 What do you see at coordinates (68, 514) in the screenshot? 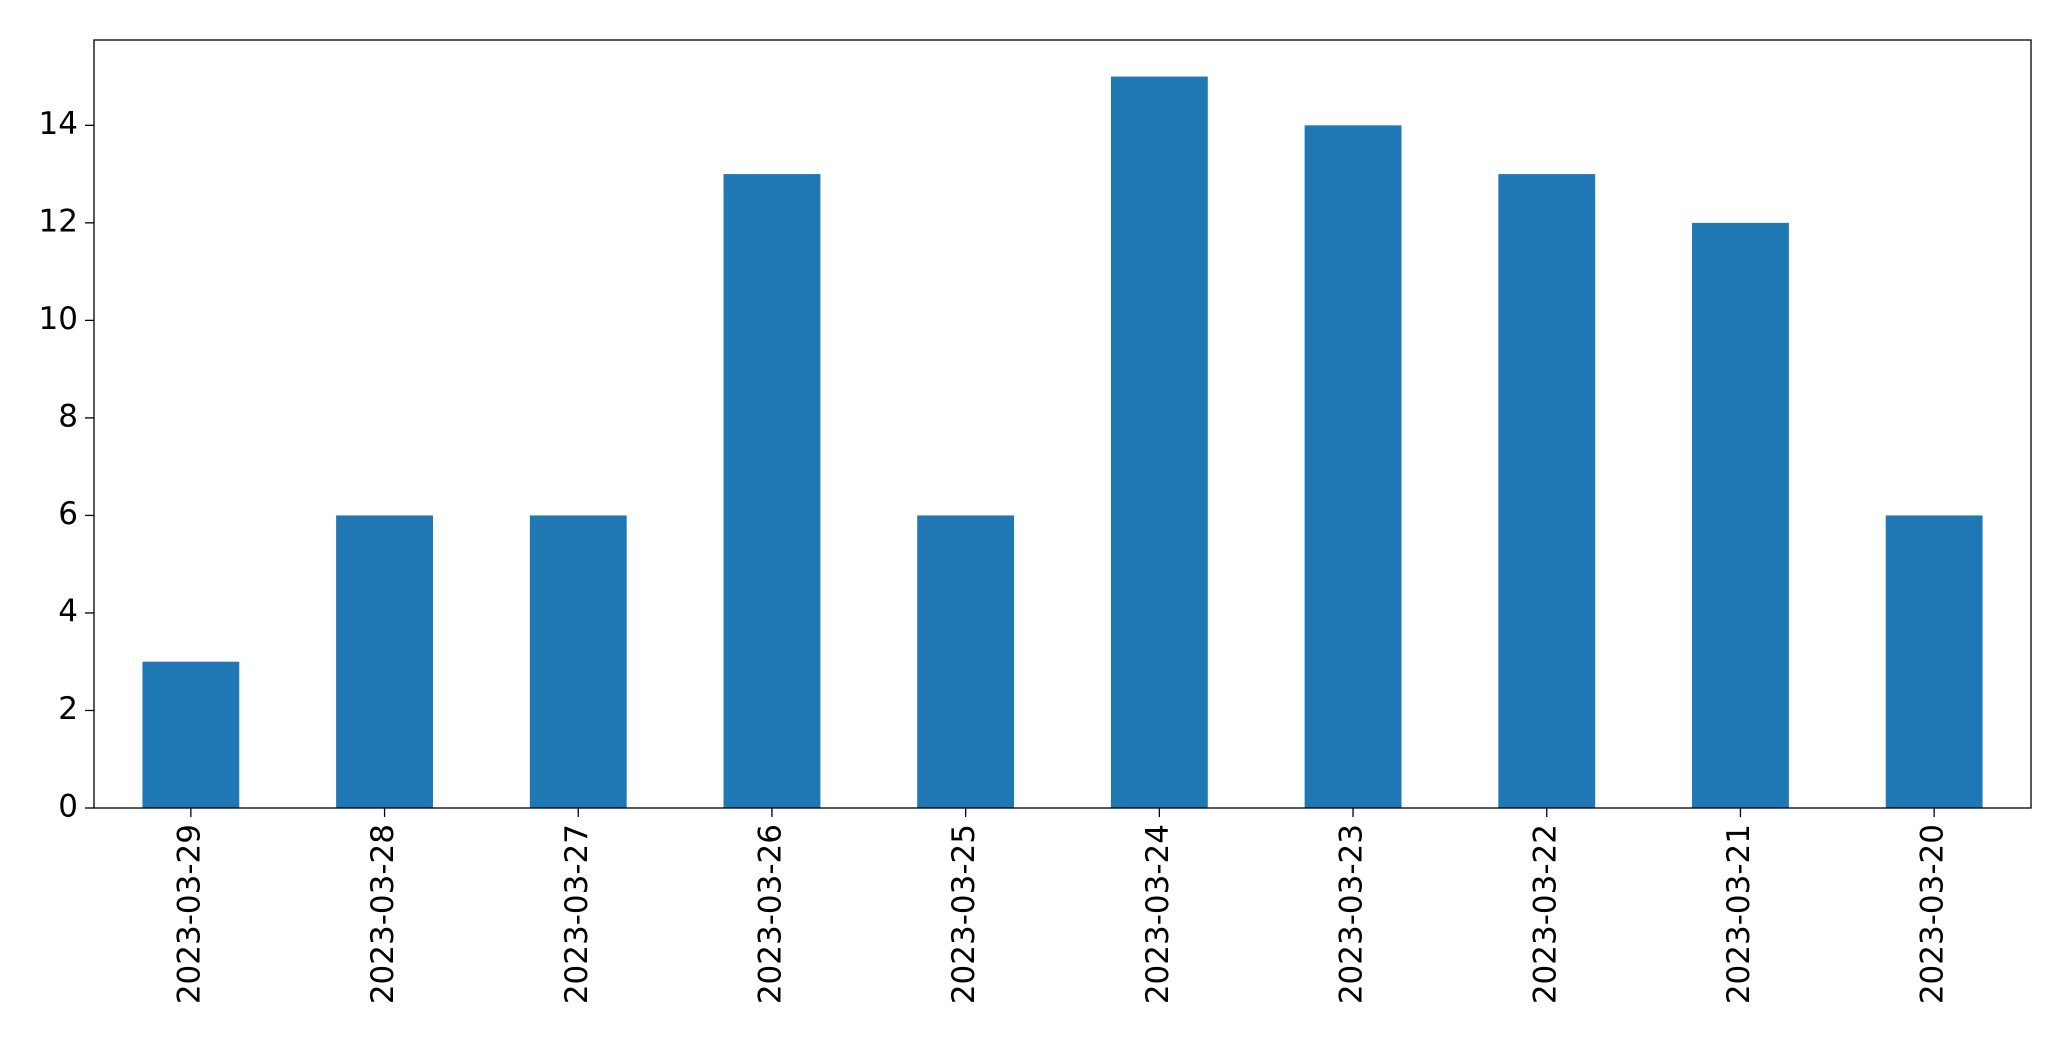
I see `y-tick-label: 6` at bounding box center [68, 514].